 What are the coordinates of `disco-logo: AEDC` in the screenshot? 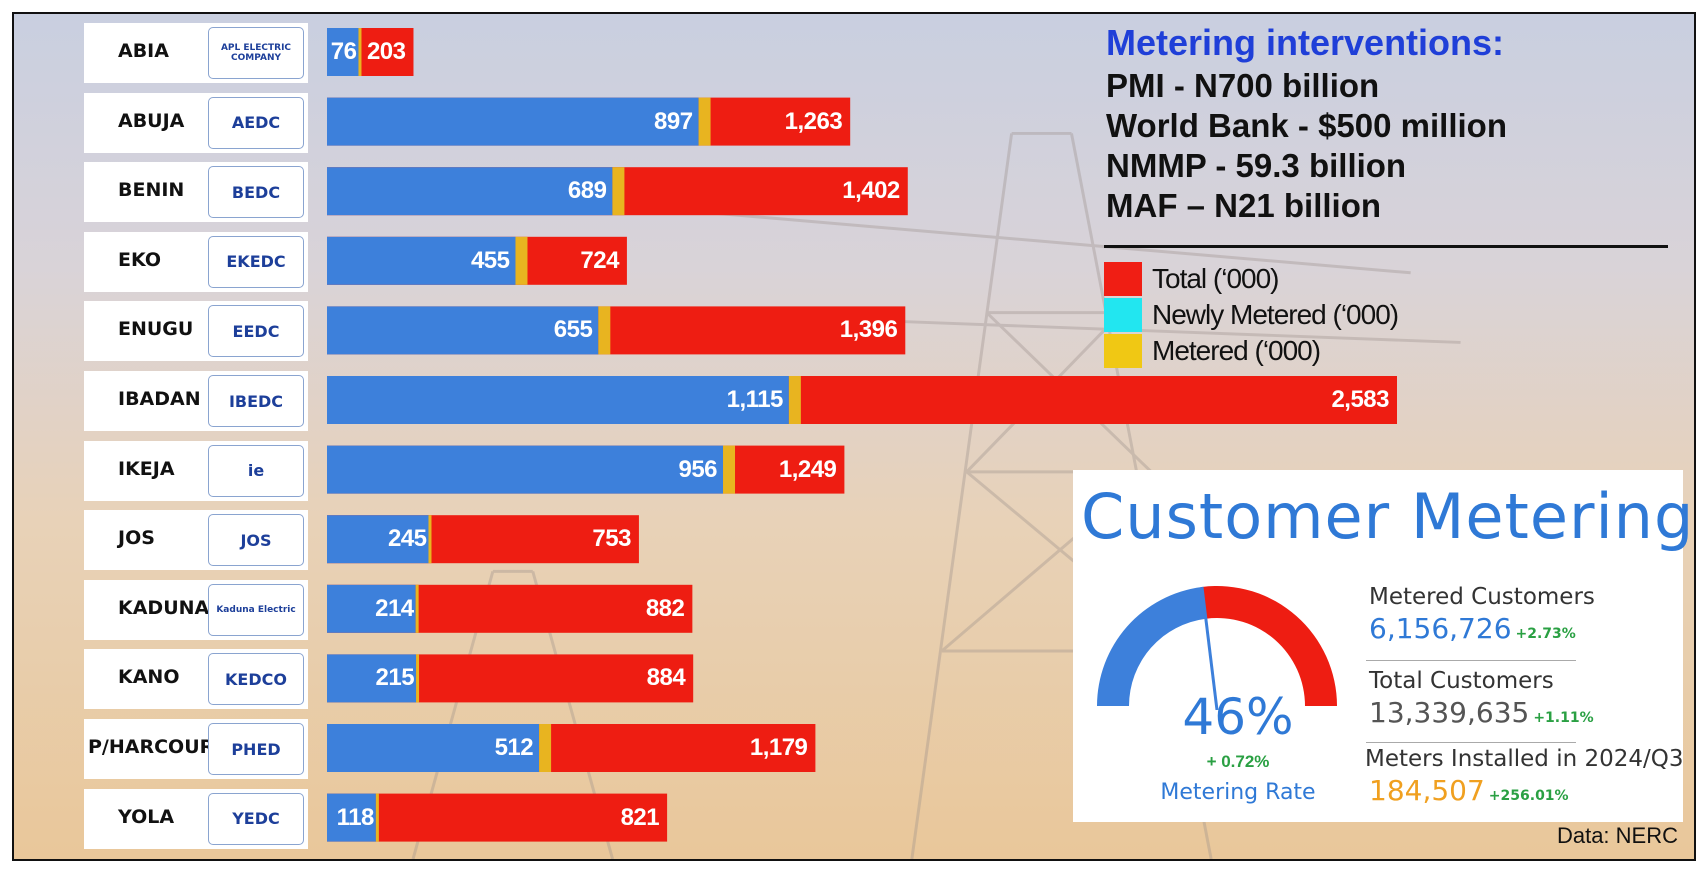 It's located at (256, 122).